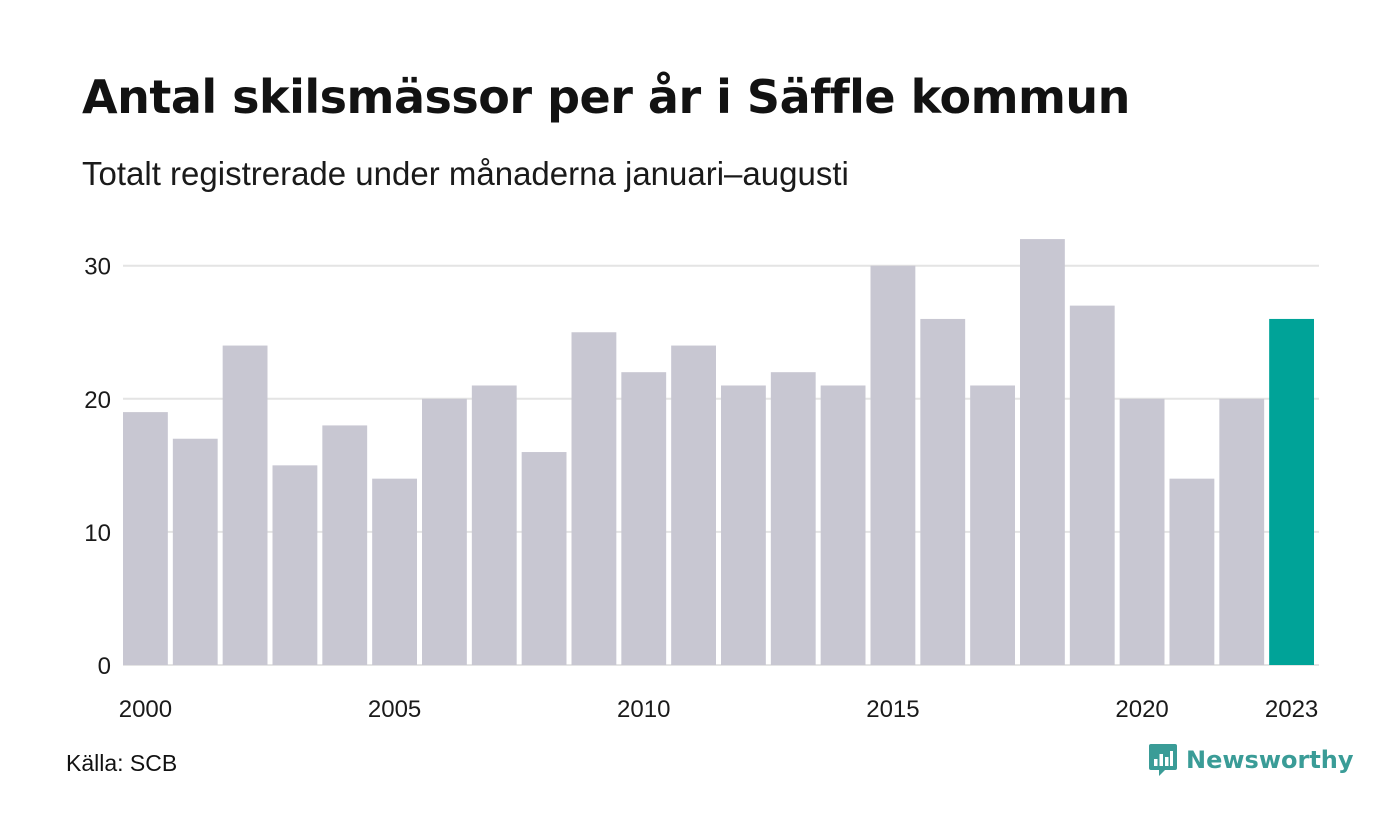 The height and width of the screenshot is (840, 1400). I want to click on bar-2019, so click(1092, 485).